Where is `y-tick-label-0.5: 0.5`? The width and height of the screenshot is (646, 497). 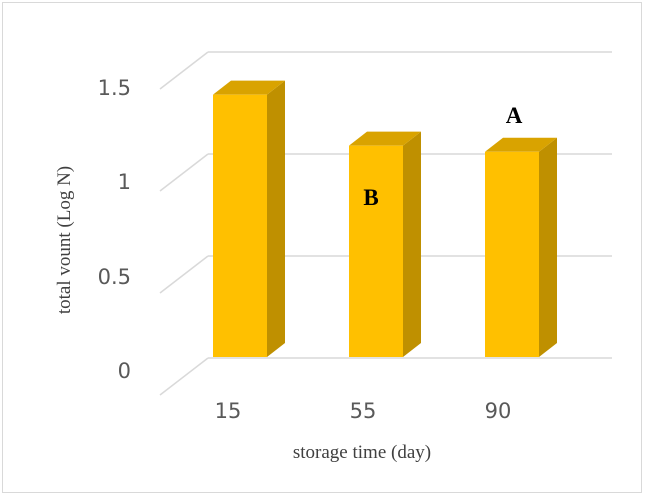 y-tick-label-0.5: 0.5 is located at coordinates (114, 277).